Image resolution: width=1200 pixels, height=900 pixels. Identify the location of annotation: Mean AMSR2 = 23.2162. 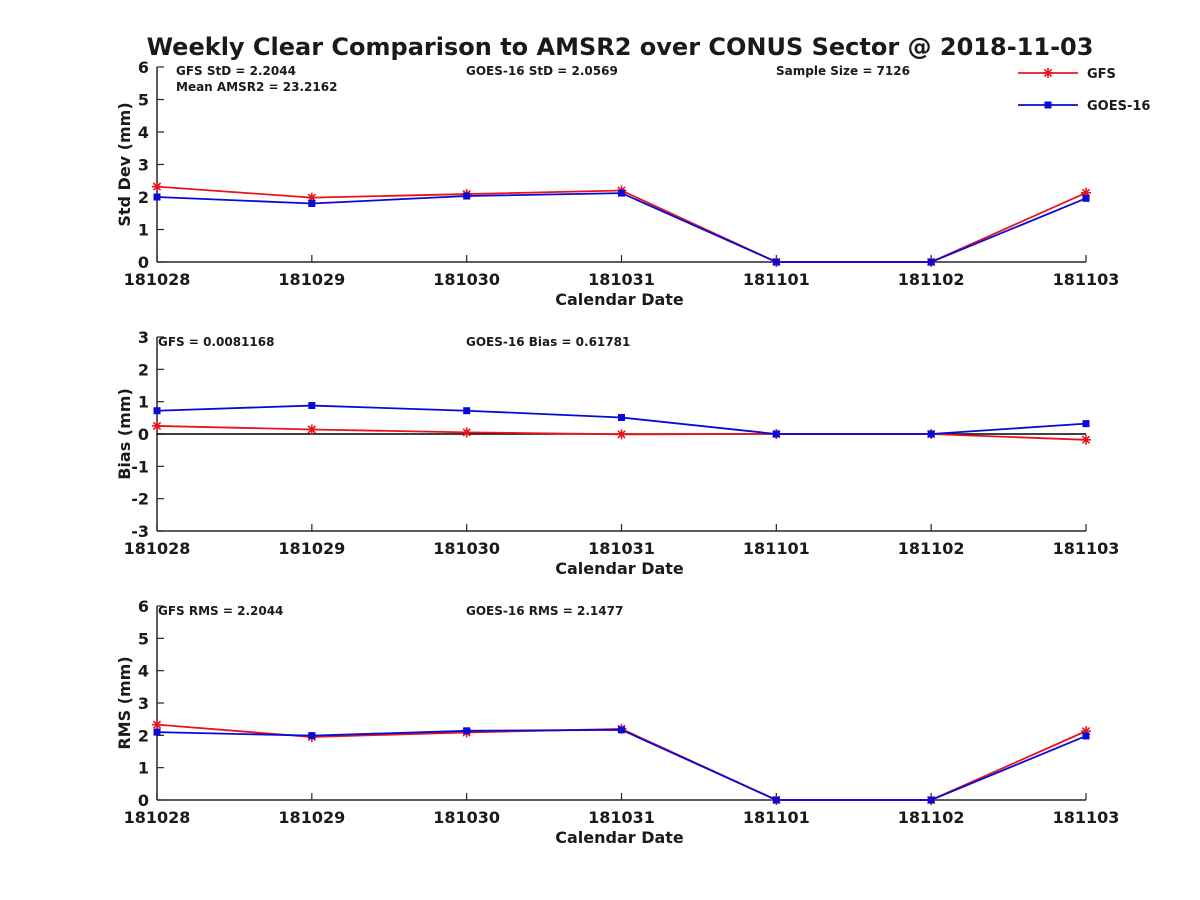
(256, 87).